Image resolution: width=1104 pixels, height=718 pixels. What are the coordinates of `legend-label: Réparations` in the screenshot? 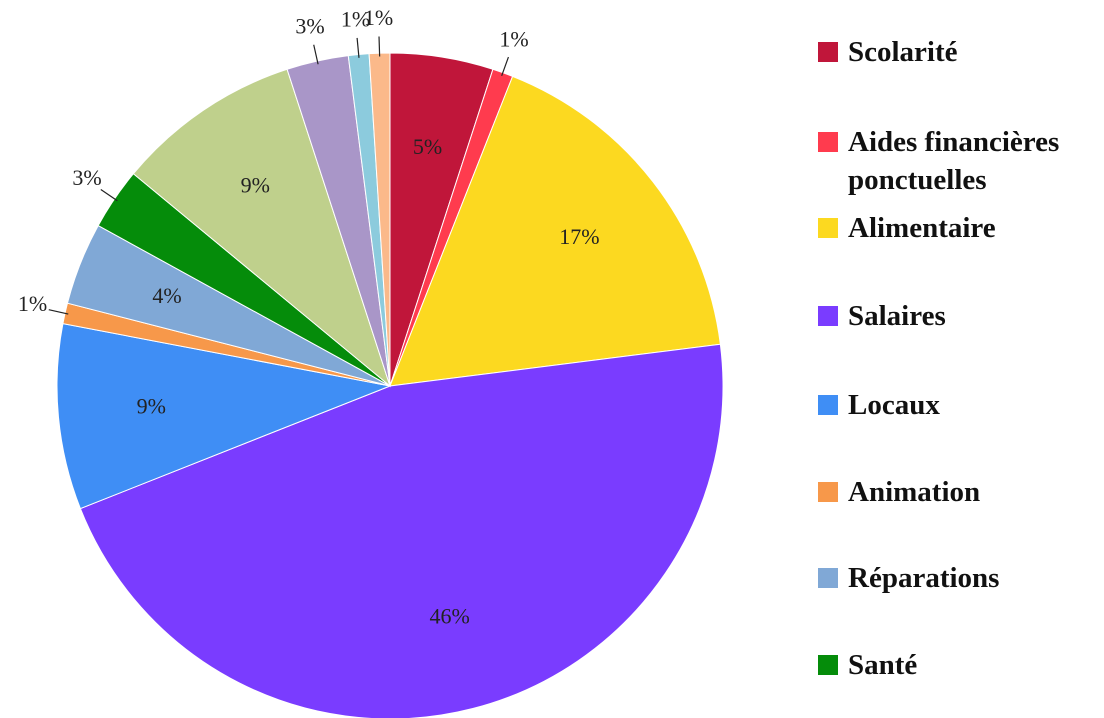 It's located at (924, 578).